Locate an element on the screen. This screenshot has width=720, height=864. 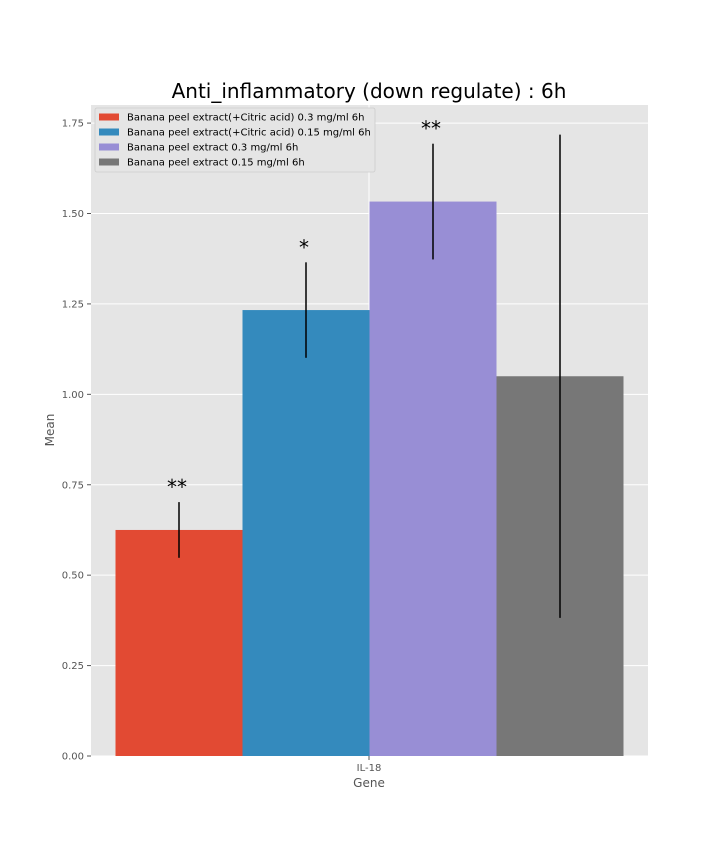
x-axis: IL-18 is located at coordinates (369, 765).